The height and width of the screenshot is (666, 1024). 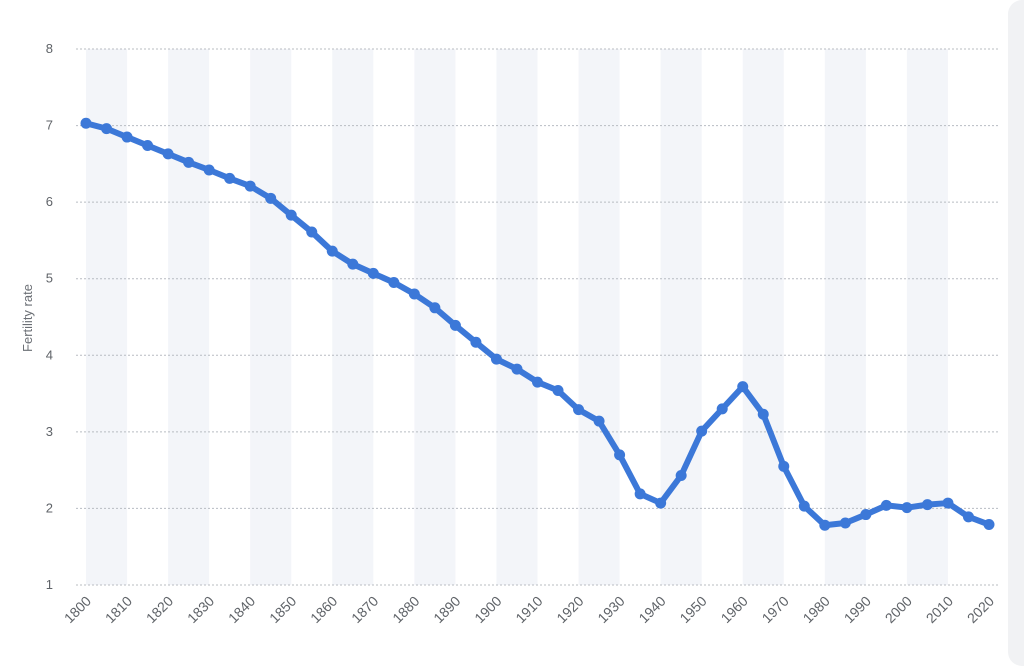 I want to click on x-tick-label: 1920, so click(x=569, y=609).